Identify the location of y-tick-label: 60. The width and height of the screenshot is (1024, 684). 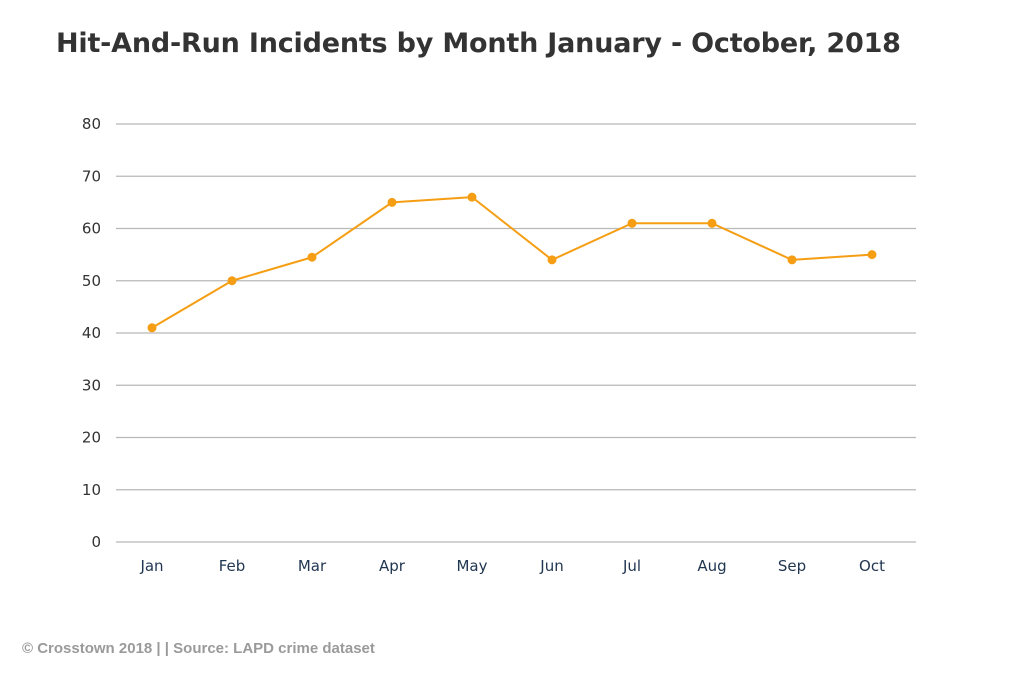
(91, 229).